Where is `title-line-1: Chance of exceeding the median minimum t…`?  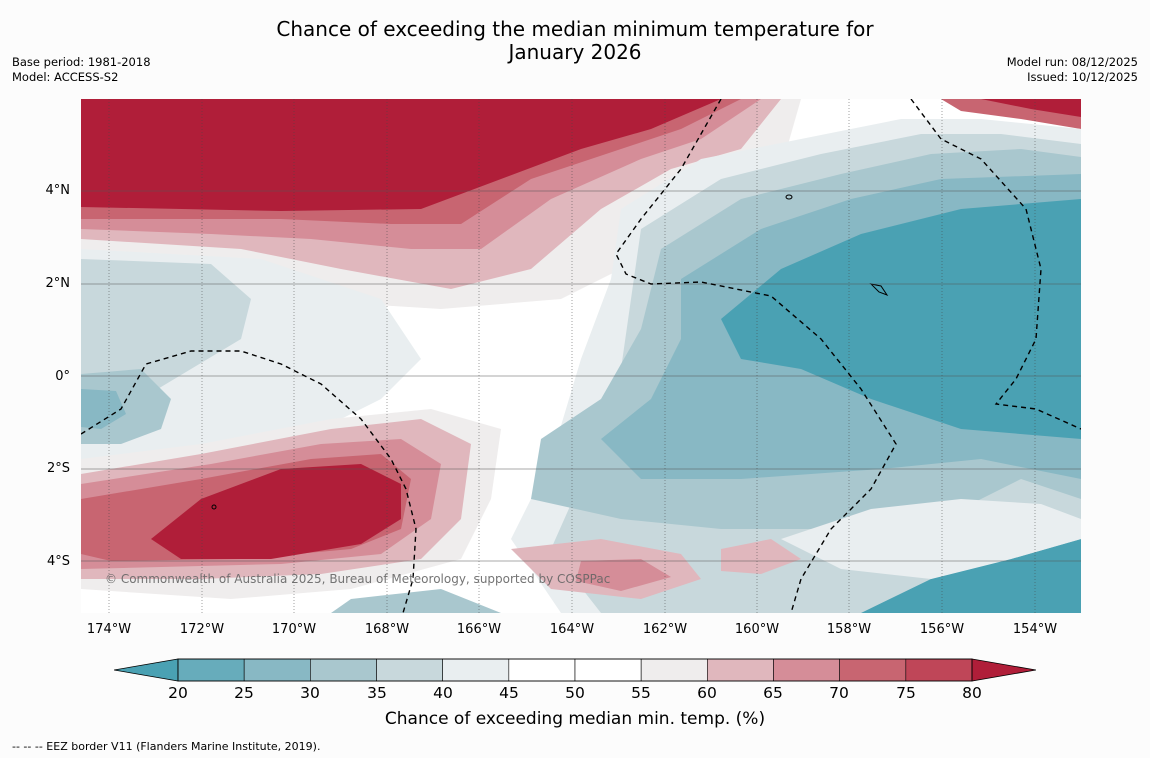 title-line-1: Chance of exceeding the median minimum t… is located at coordinates (575, 29).